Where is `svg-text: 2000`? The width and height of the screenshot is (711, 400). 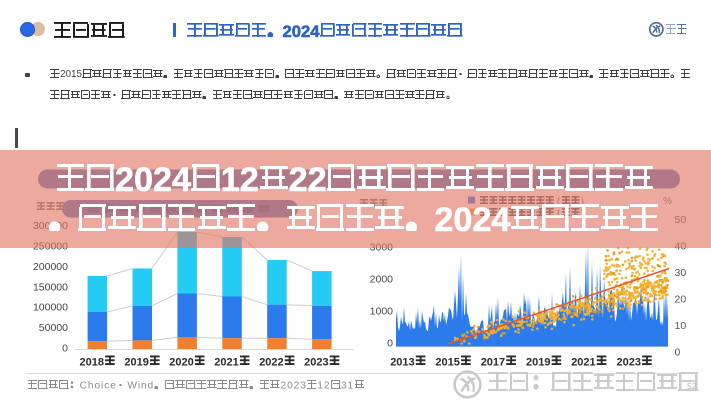 svg-text: 2000 is located at coordinates (382, 280).